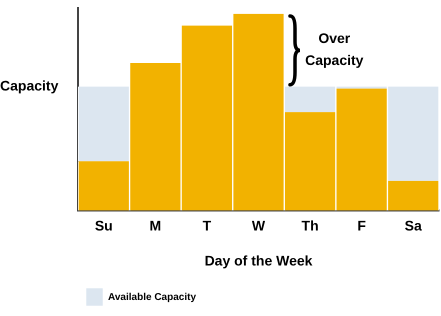 Image resolution: width=441 pixels, height=316 pixels. Describe the element at coordinates (103, 226) in the screenshot. I see `x-tick-label: Su` at that location.